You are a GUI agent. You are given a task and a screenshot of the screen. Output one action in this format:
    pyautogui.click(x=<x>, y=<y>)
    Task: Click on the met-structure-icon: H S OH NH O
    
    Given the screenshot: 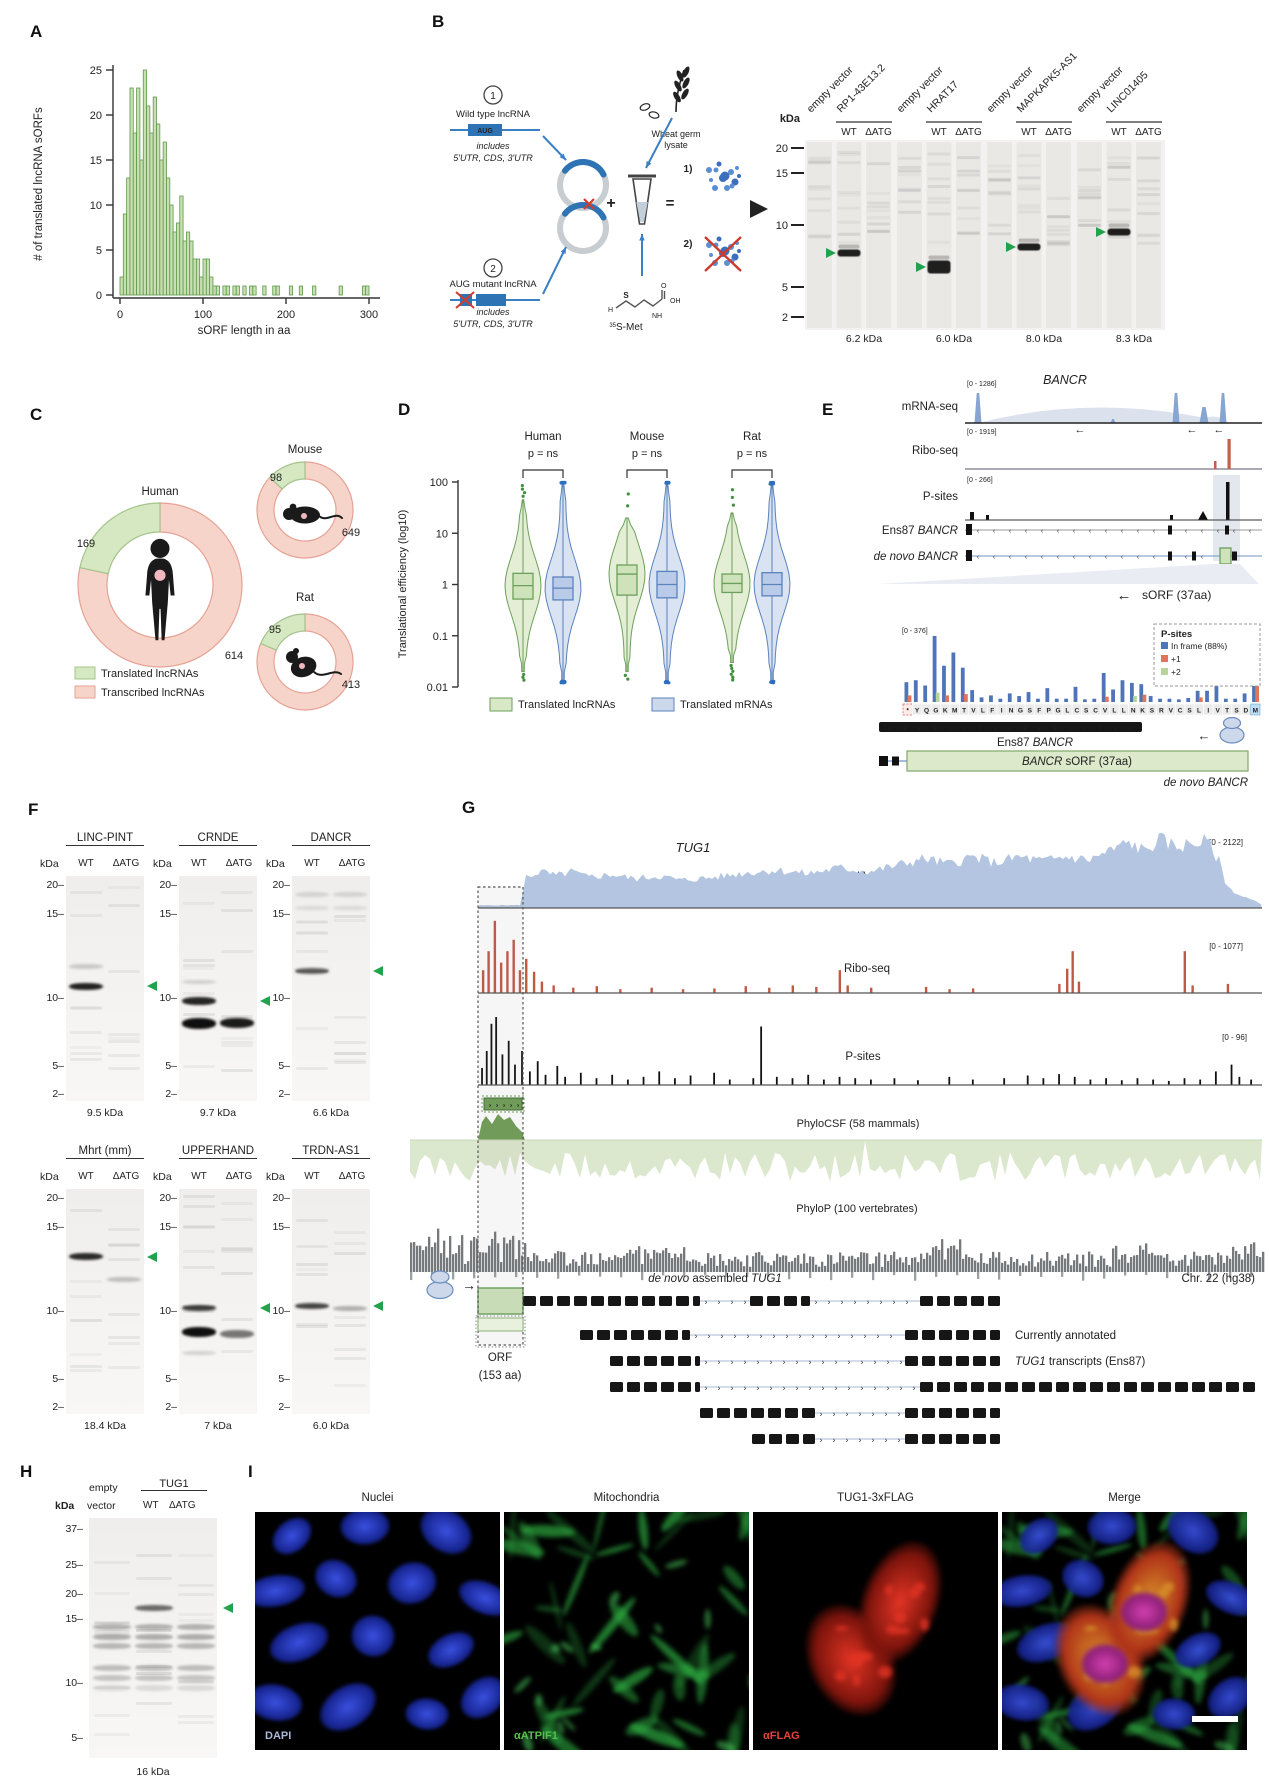 What is the action you would take?
    pyautogui.click(x=644, y=301)
    